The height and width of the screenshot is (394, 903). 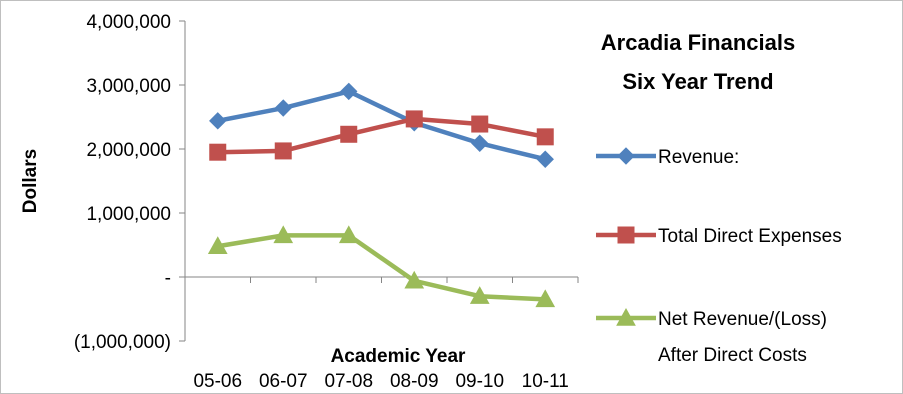 I want to click on y-tick-label: (1,000,000), so click(x=122, y=342).